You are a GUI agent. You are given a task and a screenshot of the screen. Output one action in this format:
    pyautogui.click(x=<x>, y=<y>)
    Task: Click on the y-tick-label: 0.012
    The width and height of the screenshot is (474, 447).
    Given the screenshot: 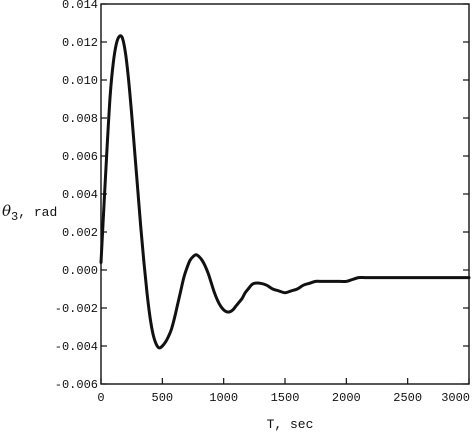 What is the action you would take?
    pyautogui.click(x=80, y=43)
    